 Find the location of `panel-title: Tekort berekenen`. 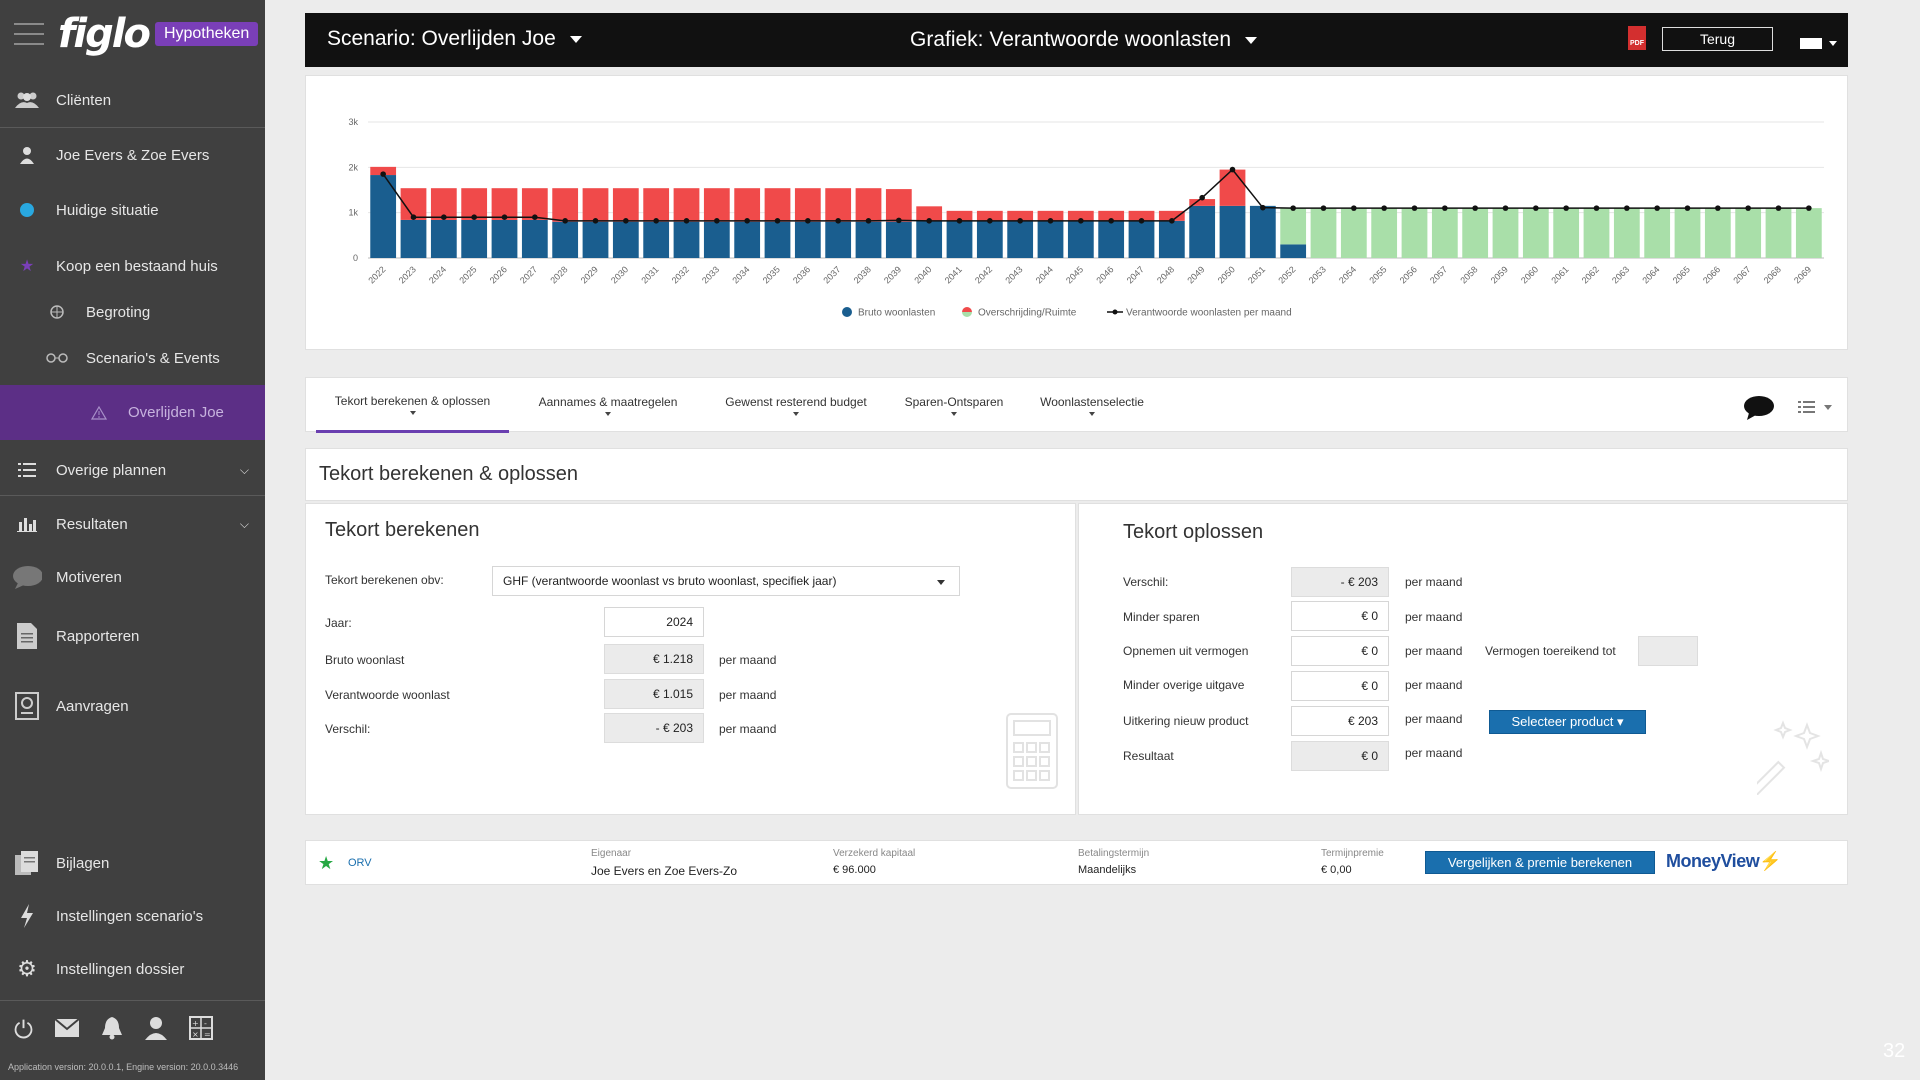

panel-title: Tekort berekenen is located at coordinates (402, 530).